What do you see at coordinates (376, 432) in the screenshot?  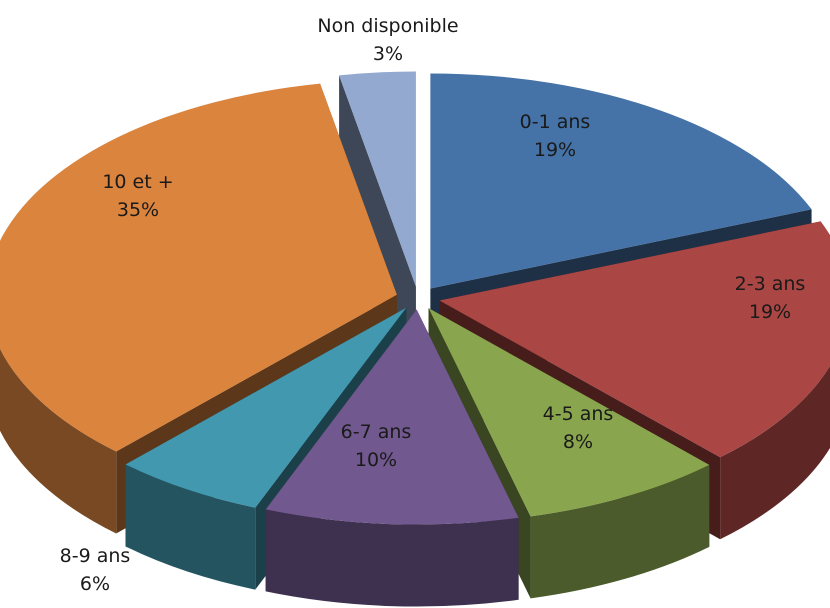 I see `slice-label: 6-7 ans` at bounding box center [376, 432].